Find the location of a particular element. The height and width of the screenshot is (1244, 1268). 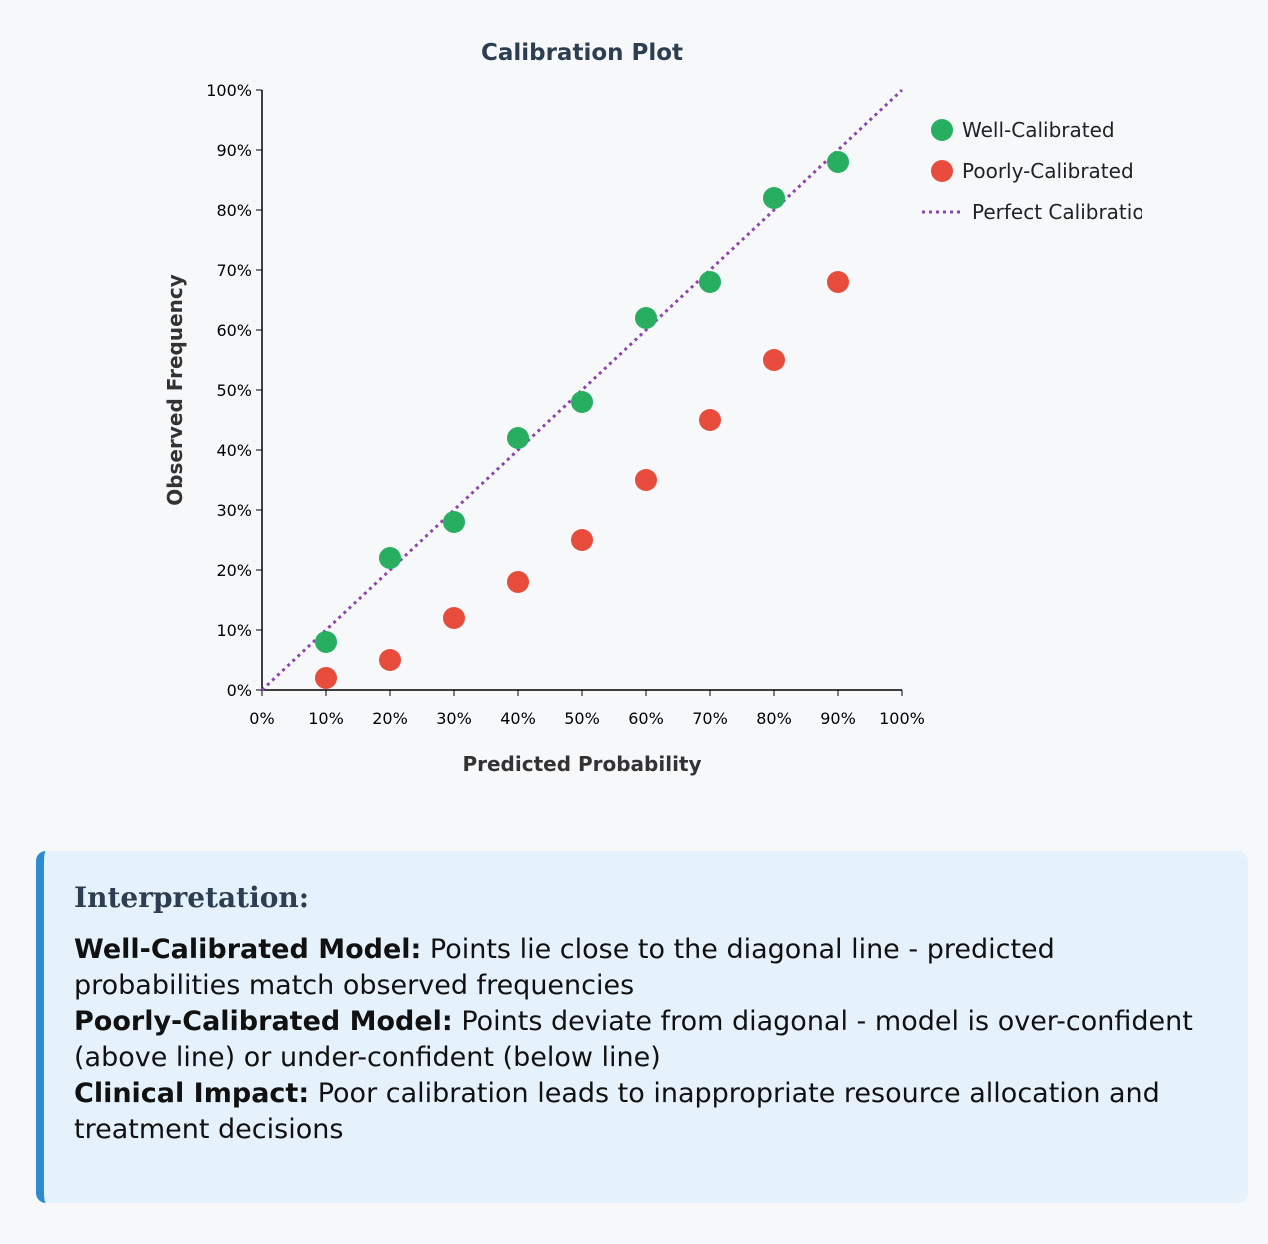

interpretation-title: Interpretation: is located at coordinates (192, 897).